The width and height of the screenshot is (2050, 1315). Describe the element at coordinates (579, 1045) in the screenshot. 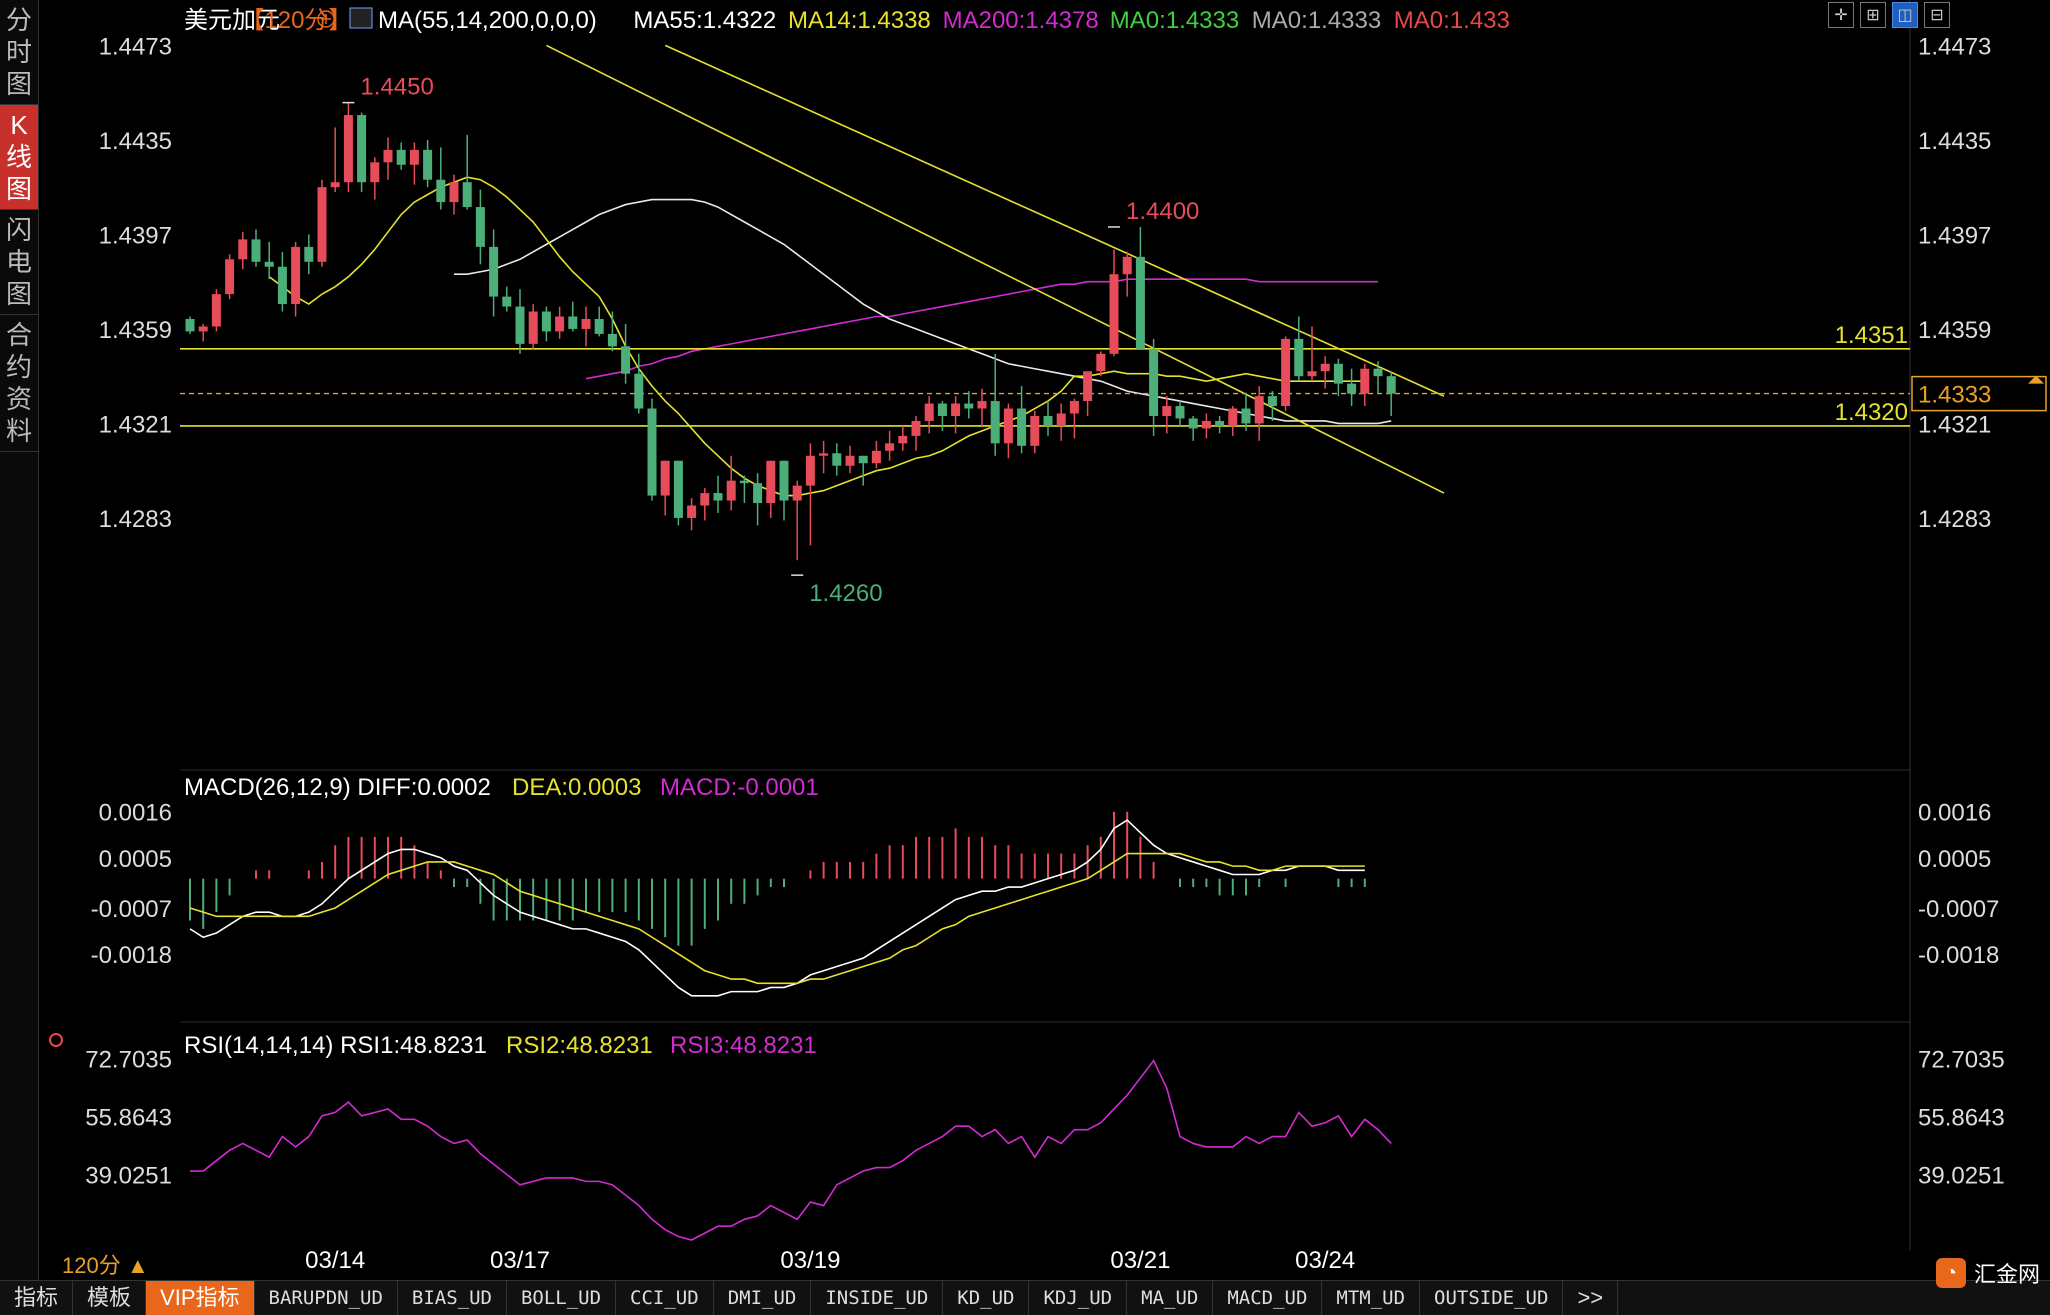

I see `rsi2-label: RSI2:48.8231` at that location.